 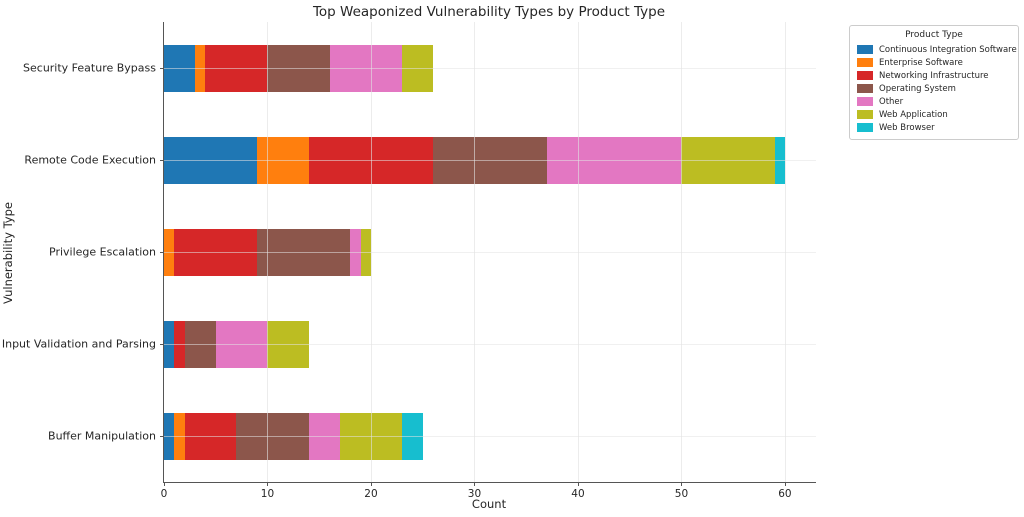 I want to click on x-tick-label: 0, so click(x=164, y=494).